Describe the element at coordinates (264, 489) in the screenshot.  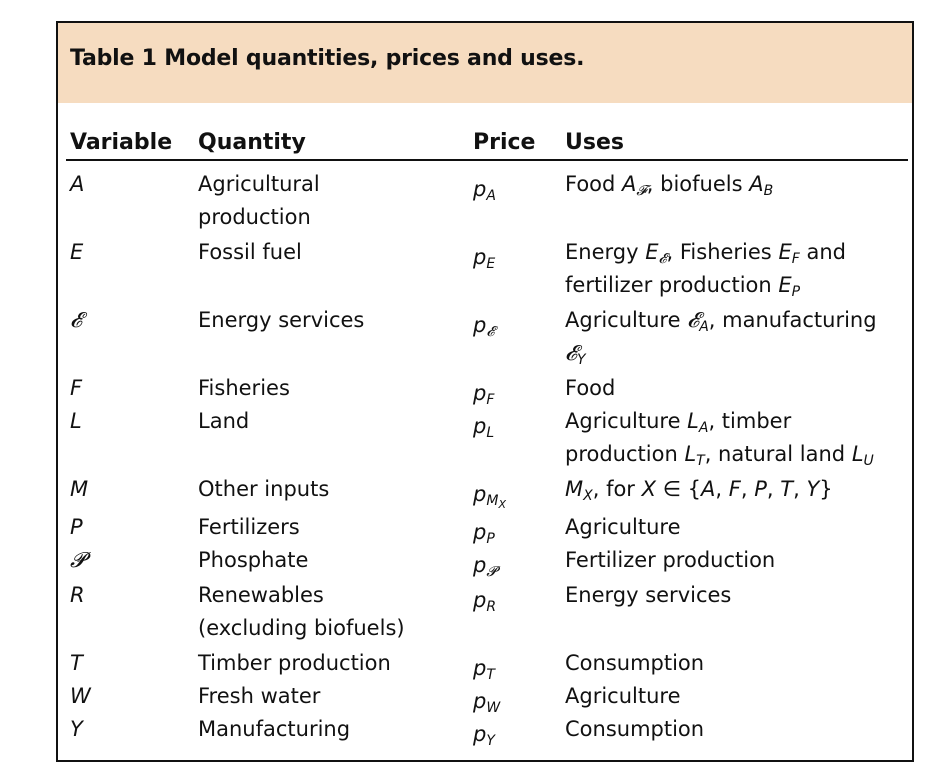
I see `cell-quantity: Other inputs` at that location.